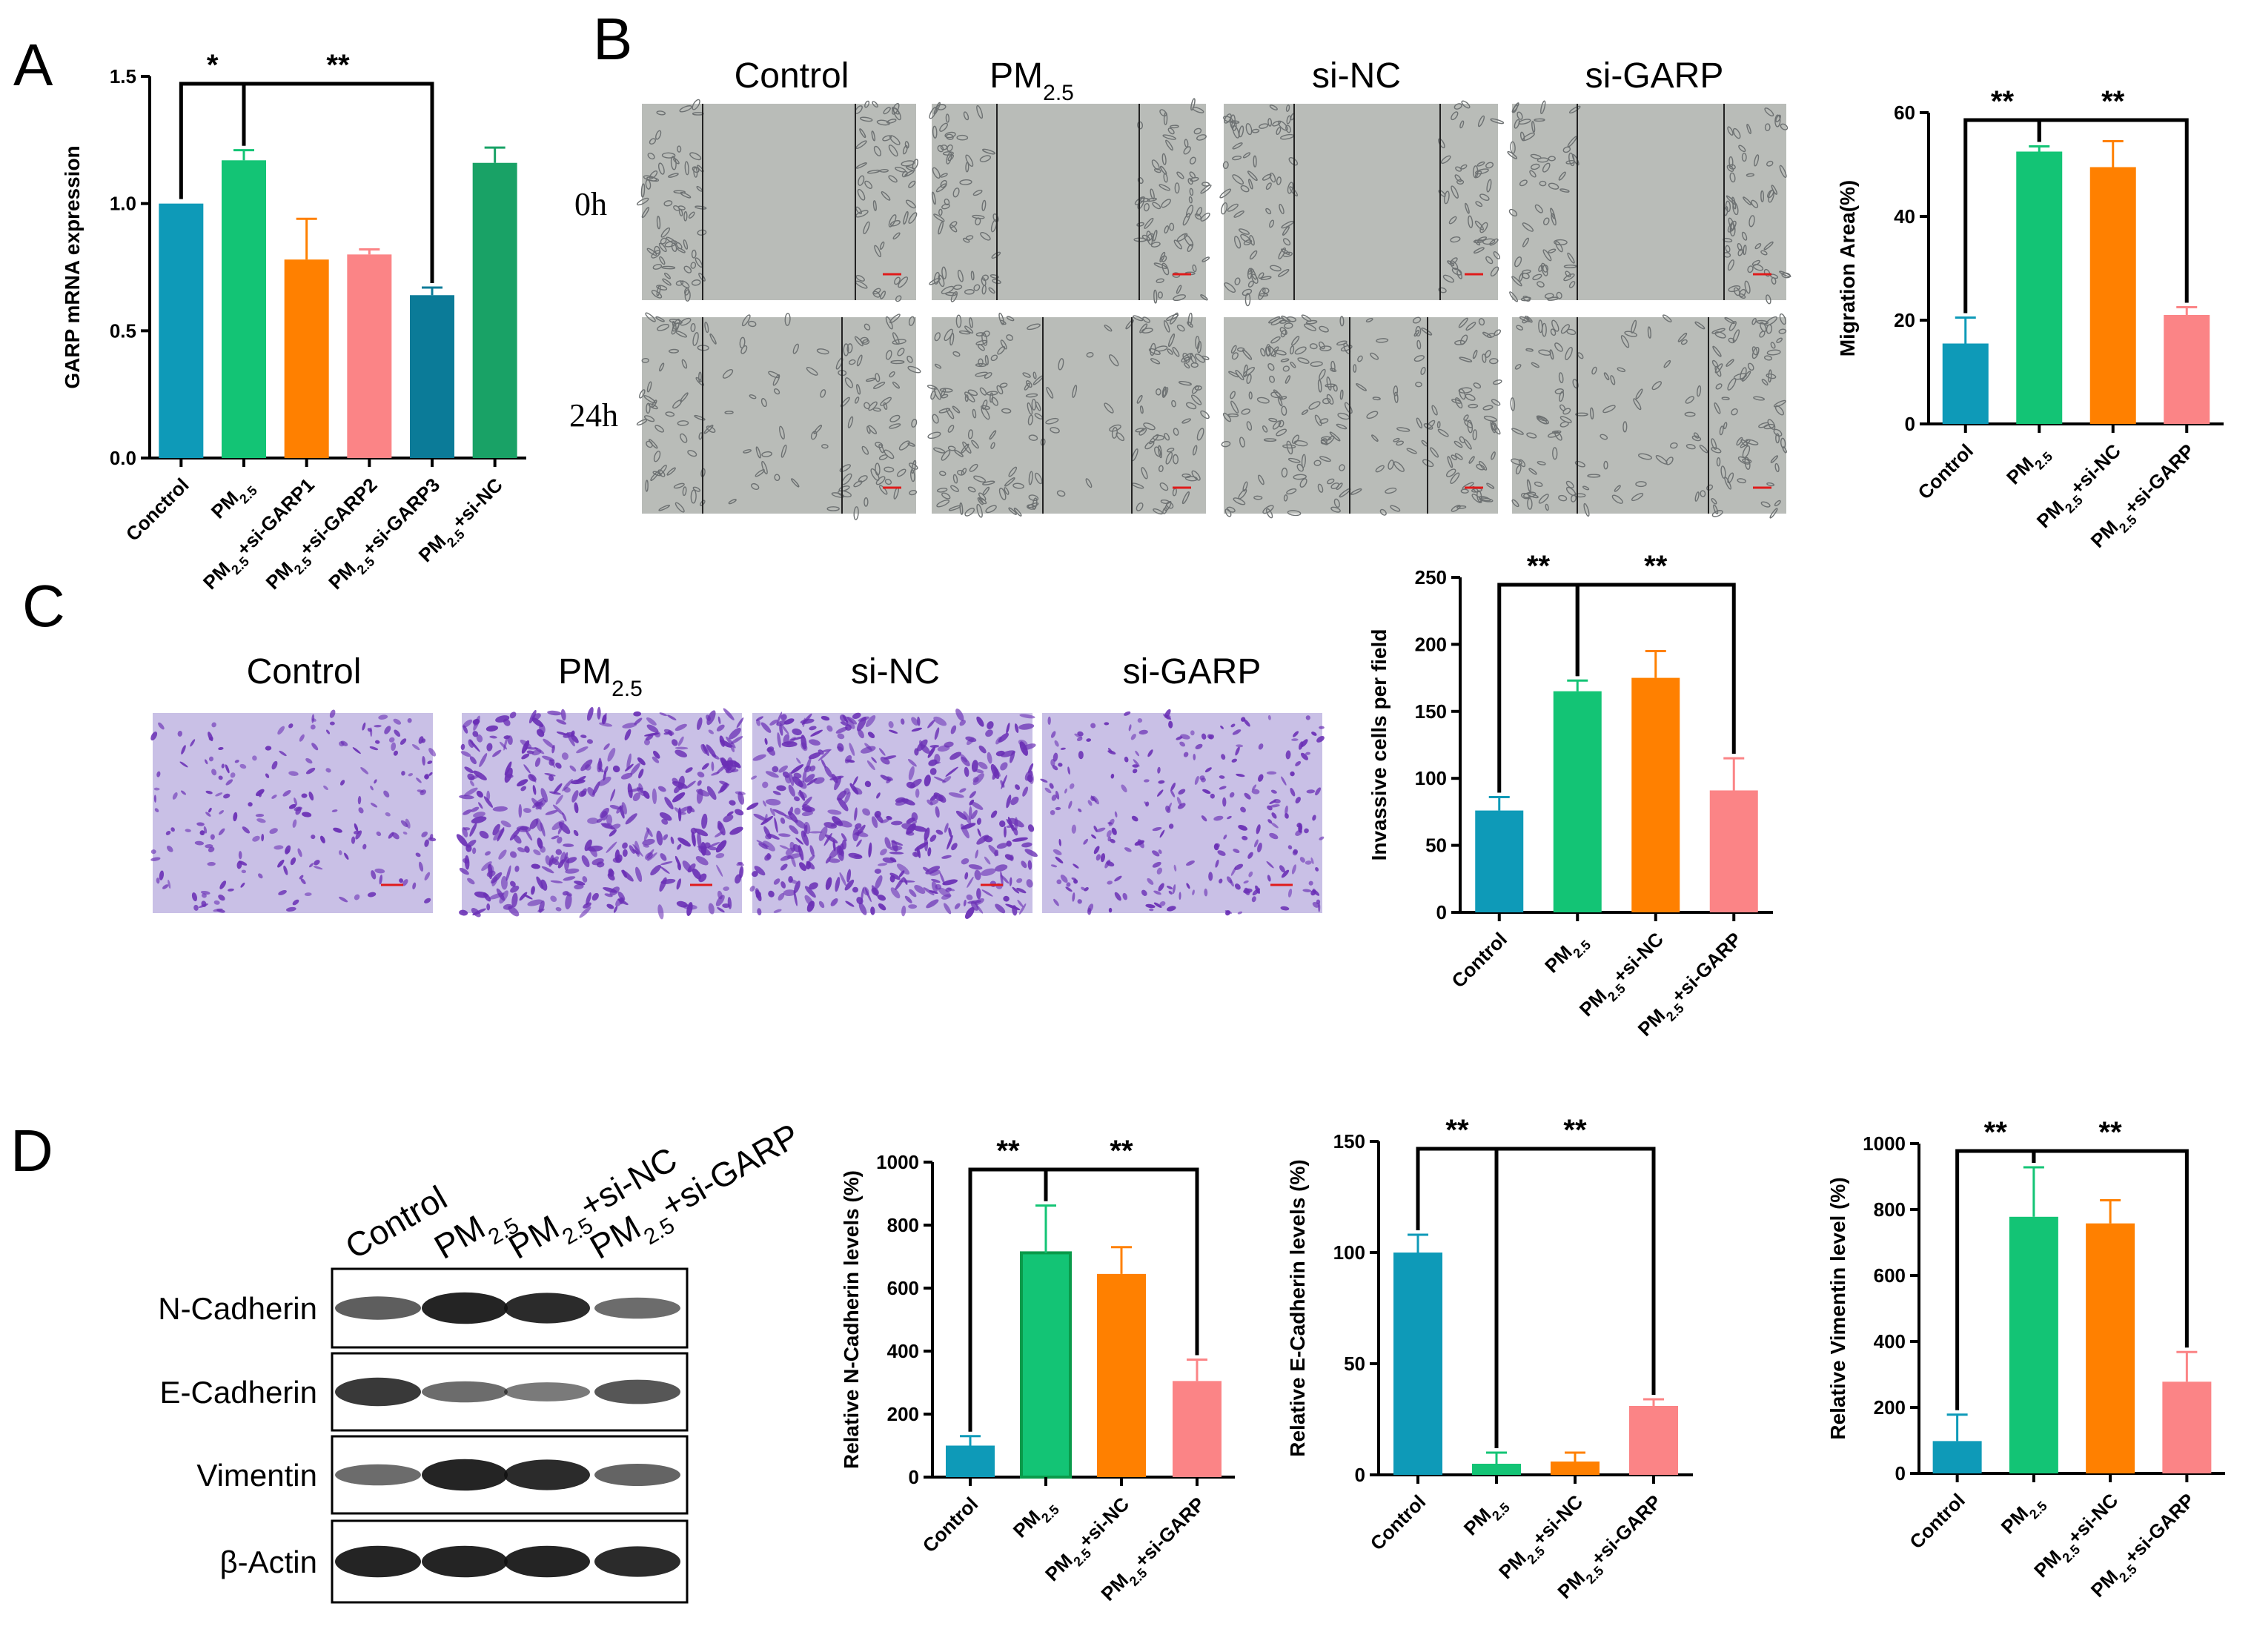 Image resolution: width=2254 pixels, height=1652 pixels. What do you see at coordinates (1904, 320) in the screenshot?
I see `y-tick-label: 20` at bounding box center [1904, 320].